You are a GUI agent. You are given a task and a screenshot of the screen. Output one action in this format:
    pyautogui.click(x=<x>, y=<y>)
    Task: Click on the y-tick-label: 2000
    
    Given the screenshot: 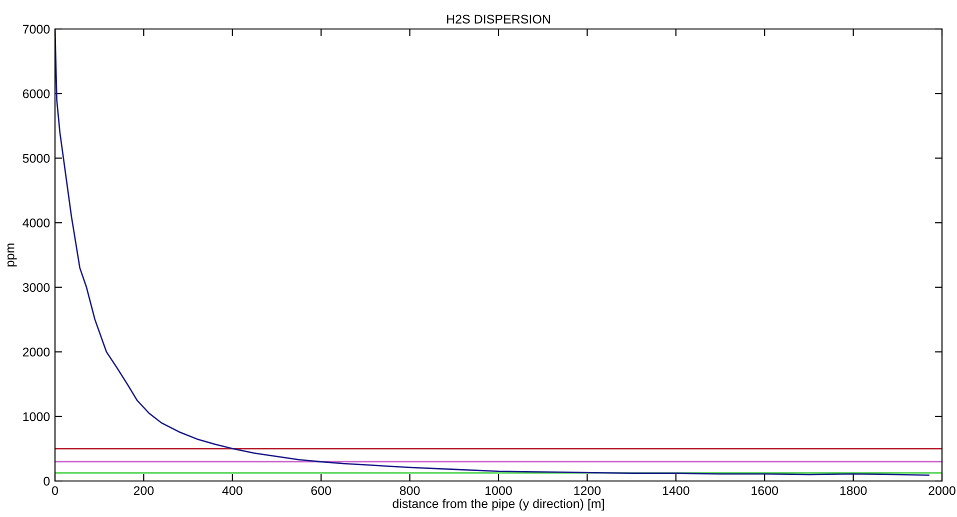 What is the action you would take?
    pyautogui.click(x=36, y=352)
    